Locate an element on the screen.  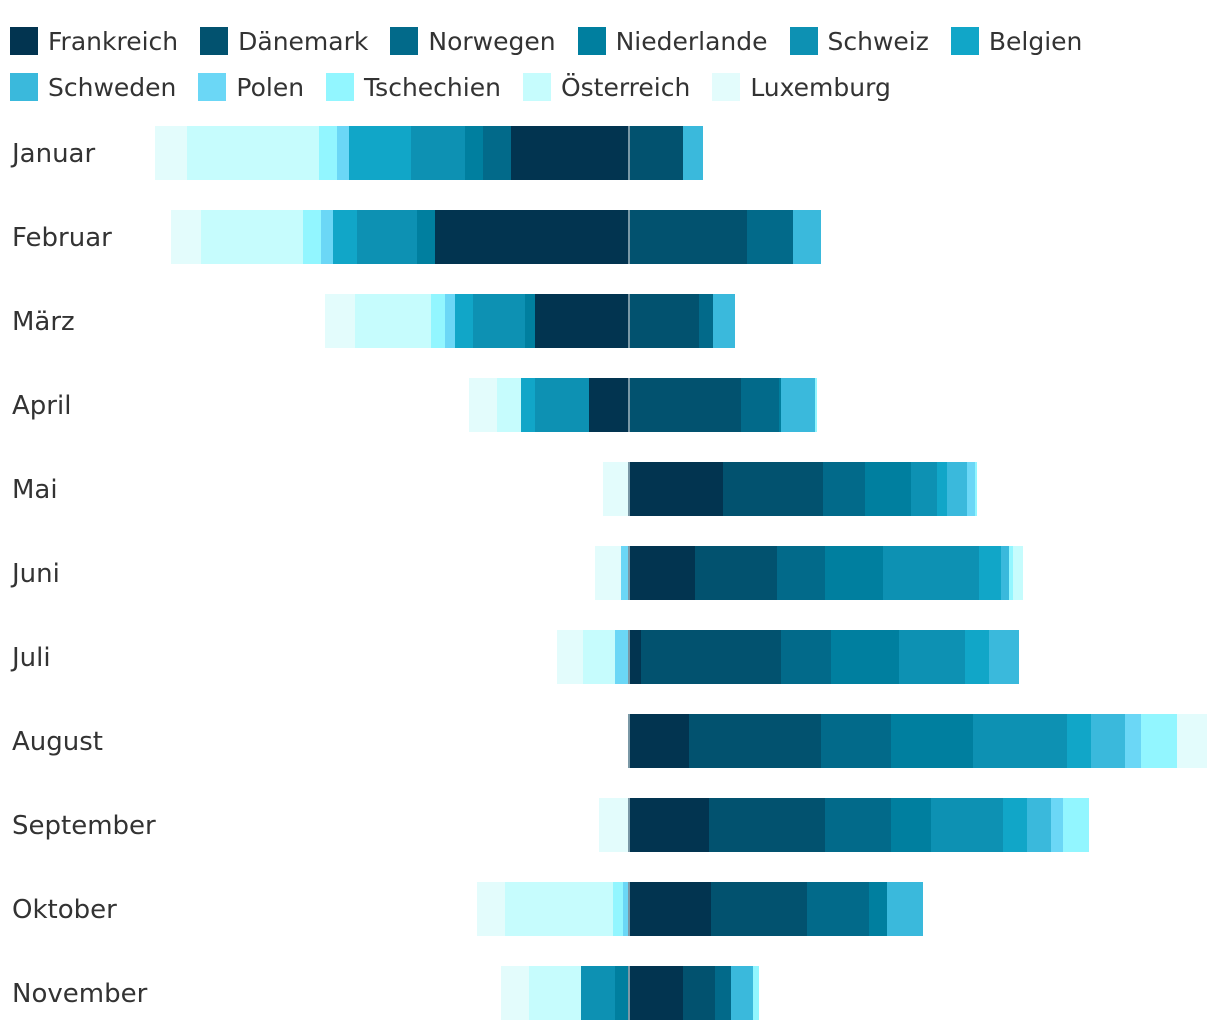
bar-segment-september-frankreich is located at coordinates (669, 825).